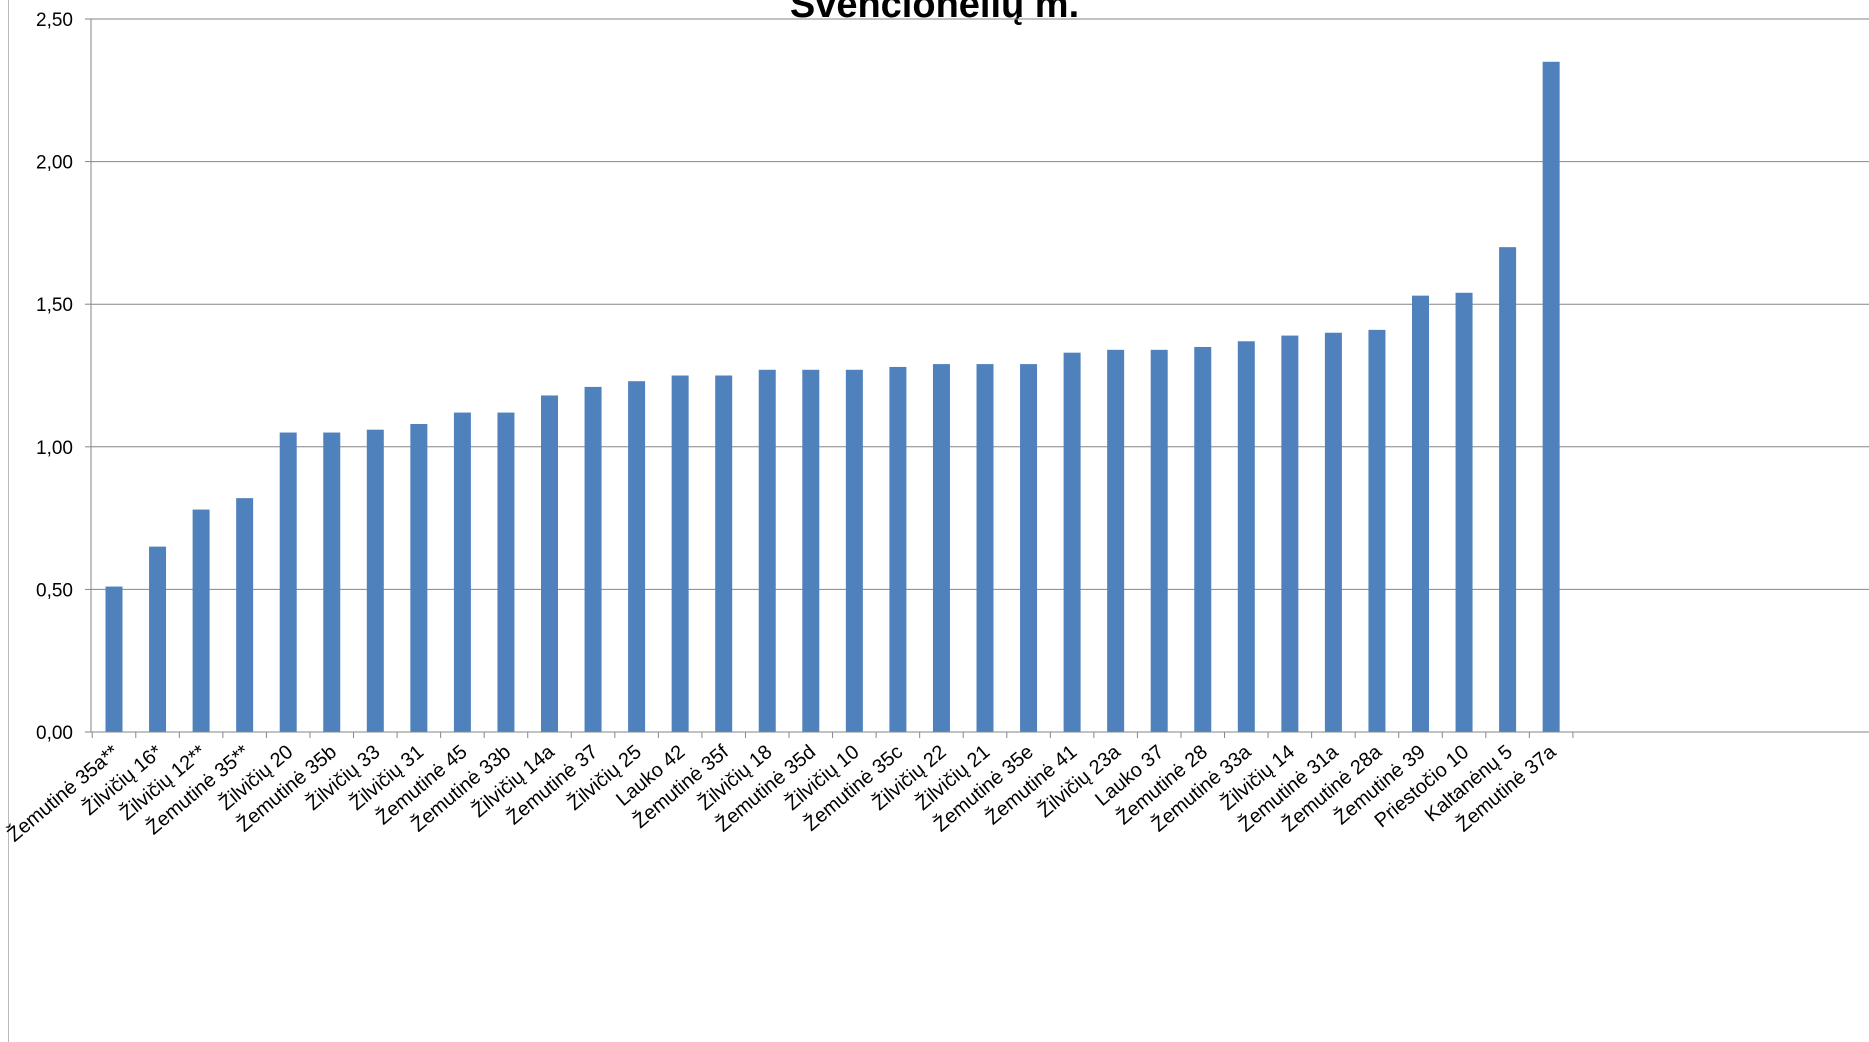  I want to click on y-tick-label: 2,50, so click(54, 20).